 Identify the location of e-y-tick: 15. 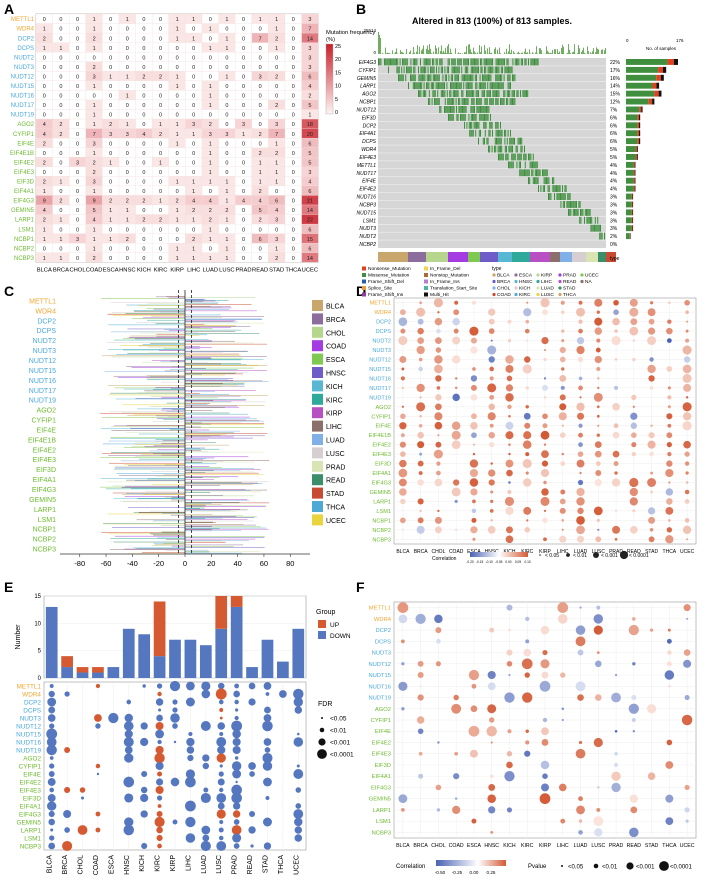
(37, 597).